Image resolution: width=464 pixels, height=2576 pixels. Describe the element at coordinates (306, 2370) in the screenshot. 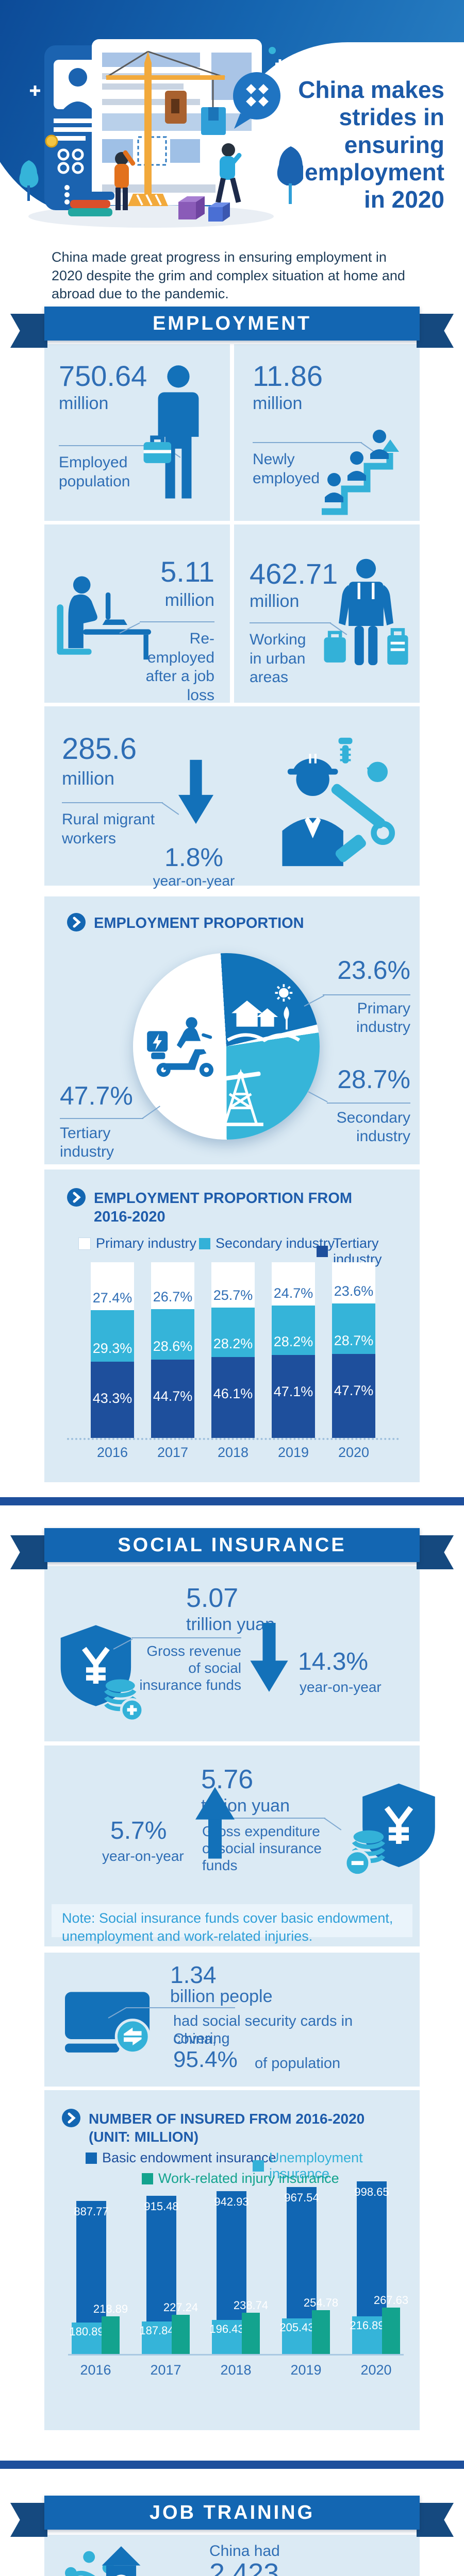

I see `x-axis-year: 2019` at that location.